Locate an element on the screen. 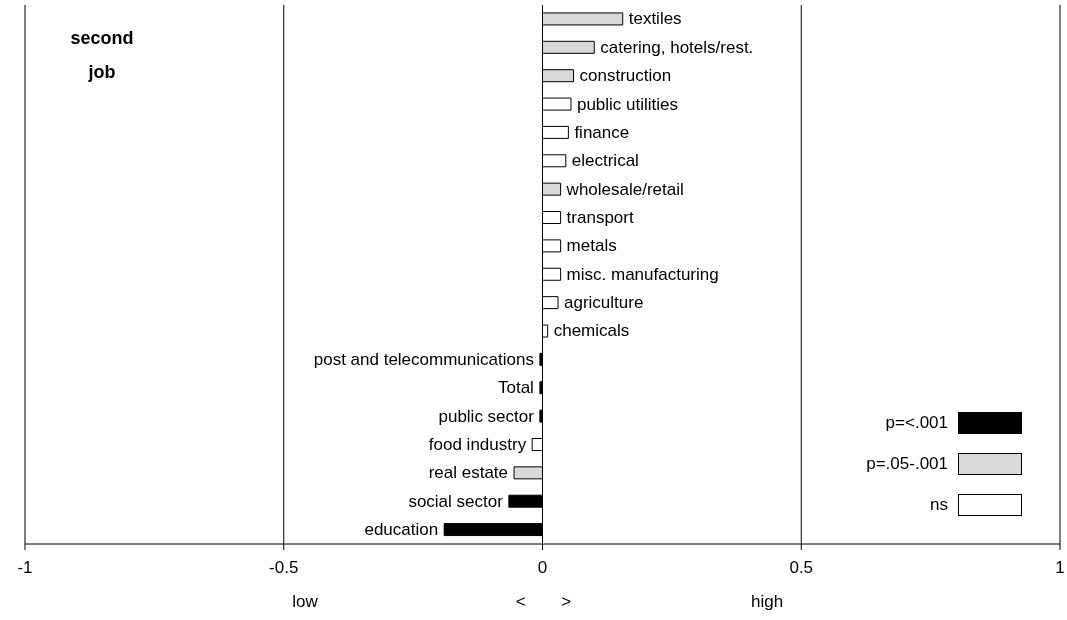 This screenshot has width=1067, height=620. x-tick-label: -0.5 is located at coordinates (284, 568).